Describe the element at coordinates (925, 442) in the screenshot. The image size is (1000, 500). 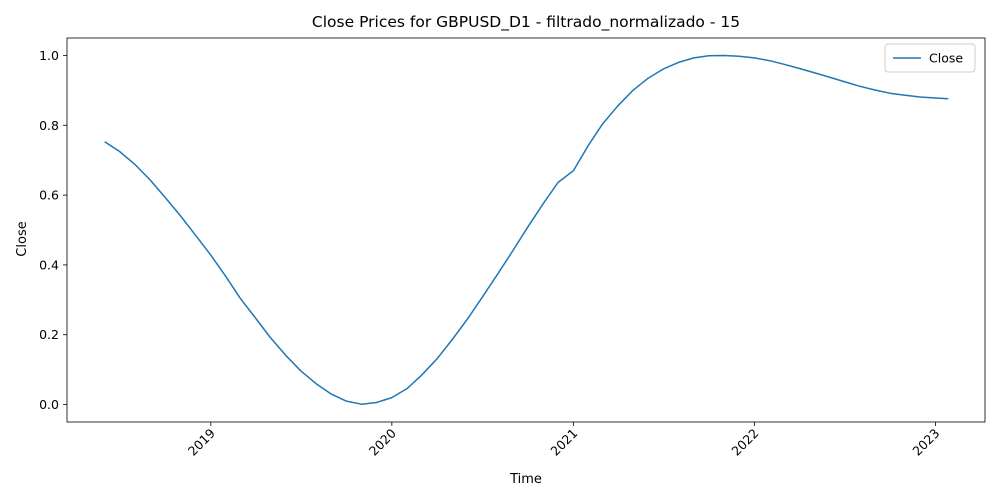
I see `x-tick-label-4: 2023` at that location.